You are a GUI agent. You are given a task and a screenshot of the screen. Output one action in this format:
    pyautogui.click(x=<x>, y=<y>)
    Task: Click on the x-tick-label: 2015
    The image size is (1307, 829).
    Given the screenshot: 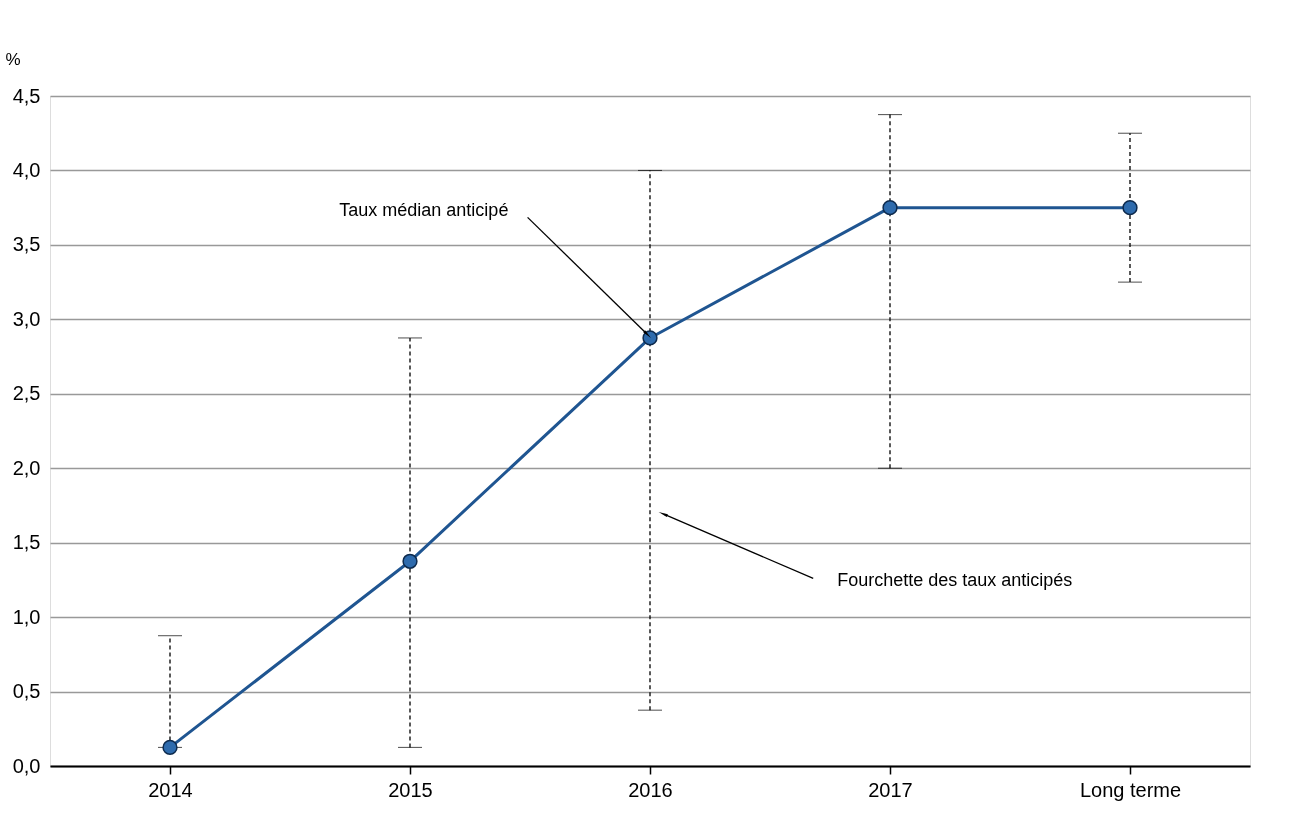 What is the action you would take?
    pyautogui.click(x=410, y=789)
    